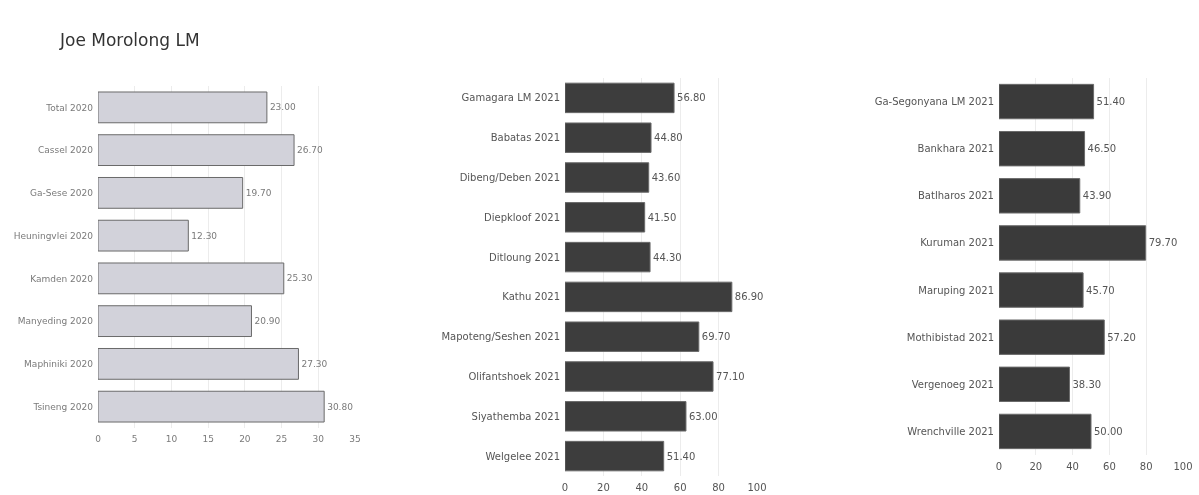 Image resolution: width=1199 pixels, height=495 pixels. What do you see at coordinates (310, 150) in the screenshot?
I see `data-label: 26.70` at bounding box center [310, 150].